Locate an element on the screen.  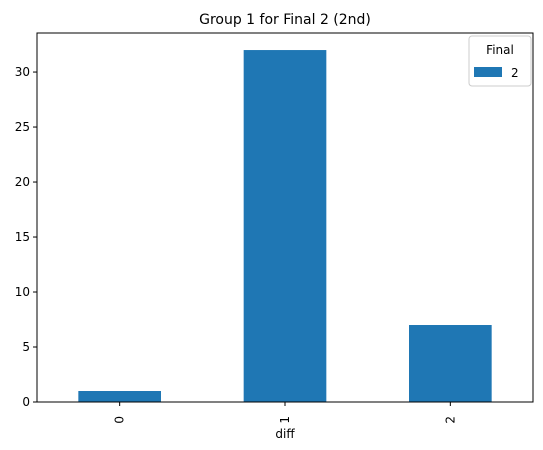
legend-title: Final is located at coordinates (500, 50).